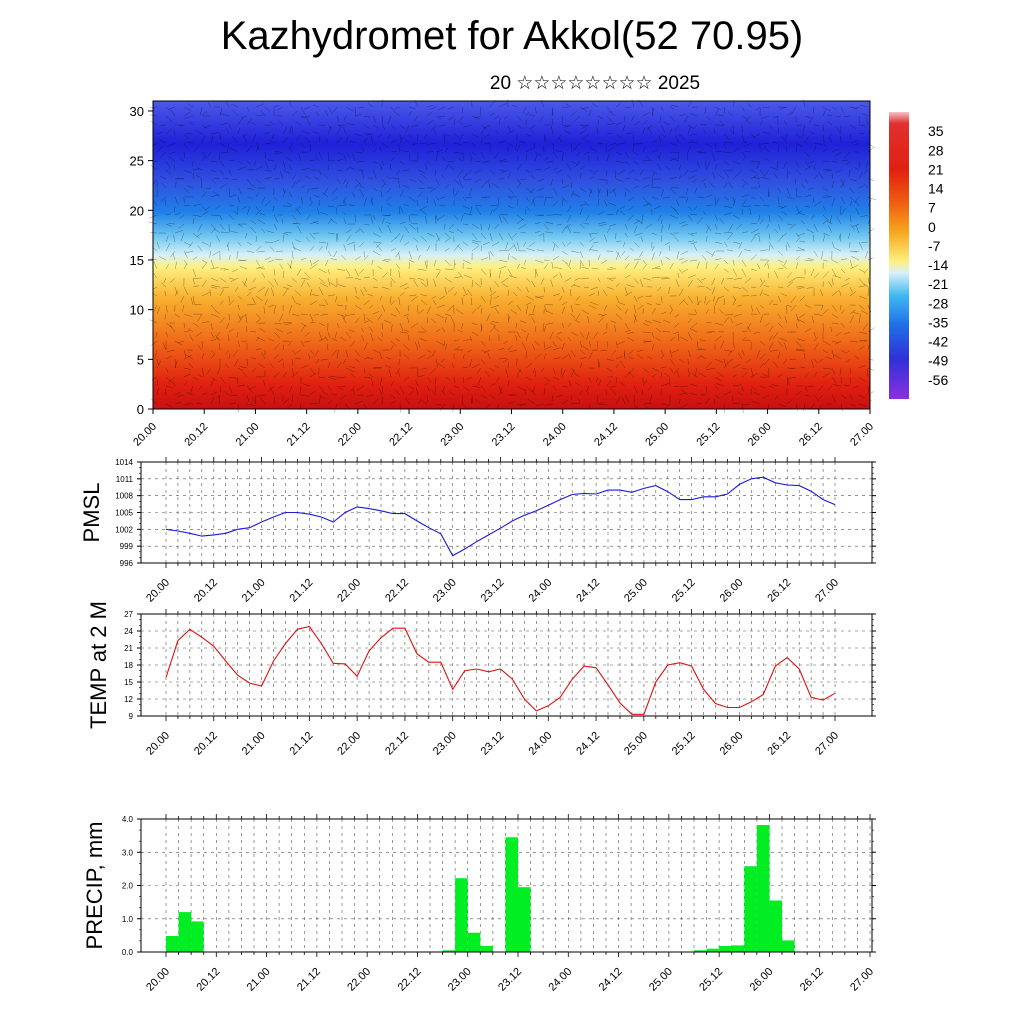 This screenshot has height=1024, width=1024. What do you see at coordinates (588, 744) in the screenshot?
I see `temp-x-tick-label: 24.12` at bounding box center [588, 744].